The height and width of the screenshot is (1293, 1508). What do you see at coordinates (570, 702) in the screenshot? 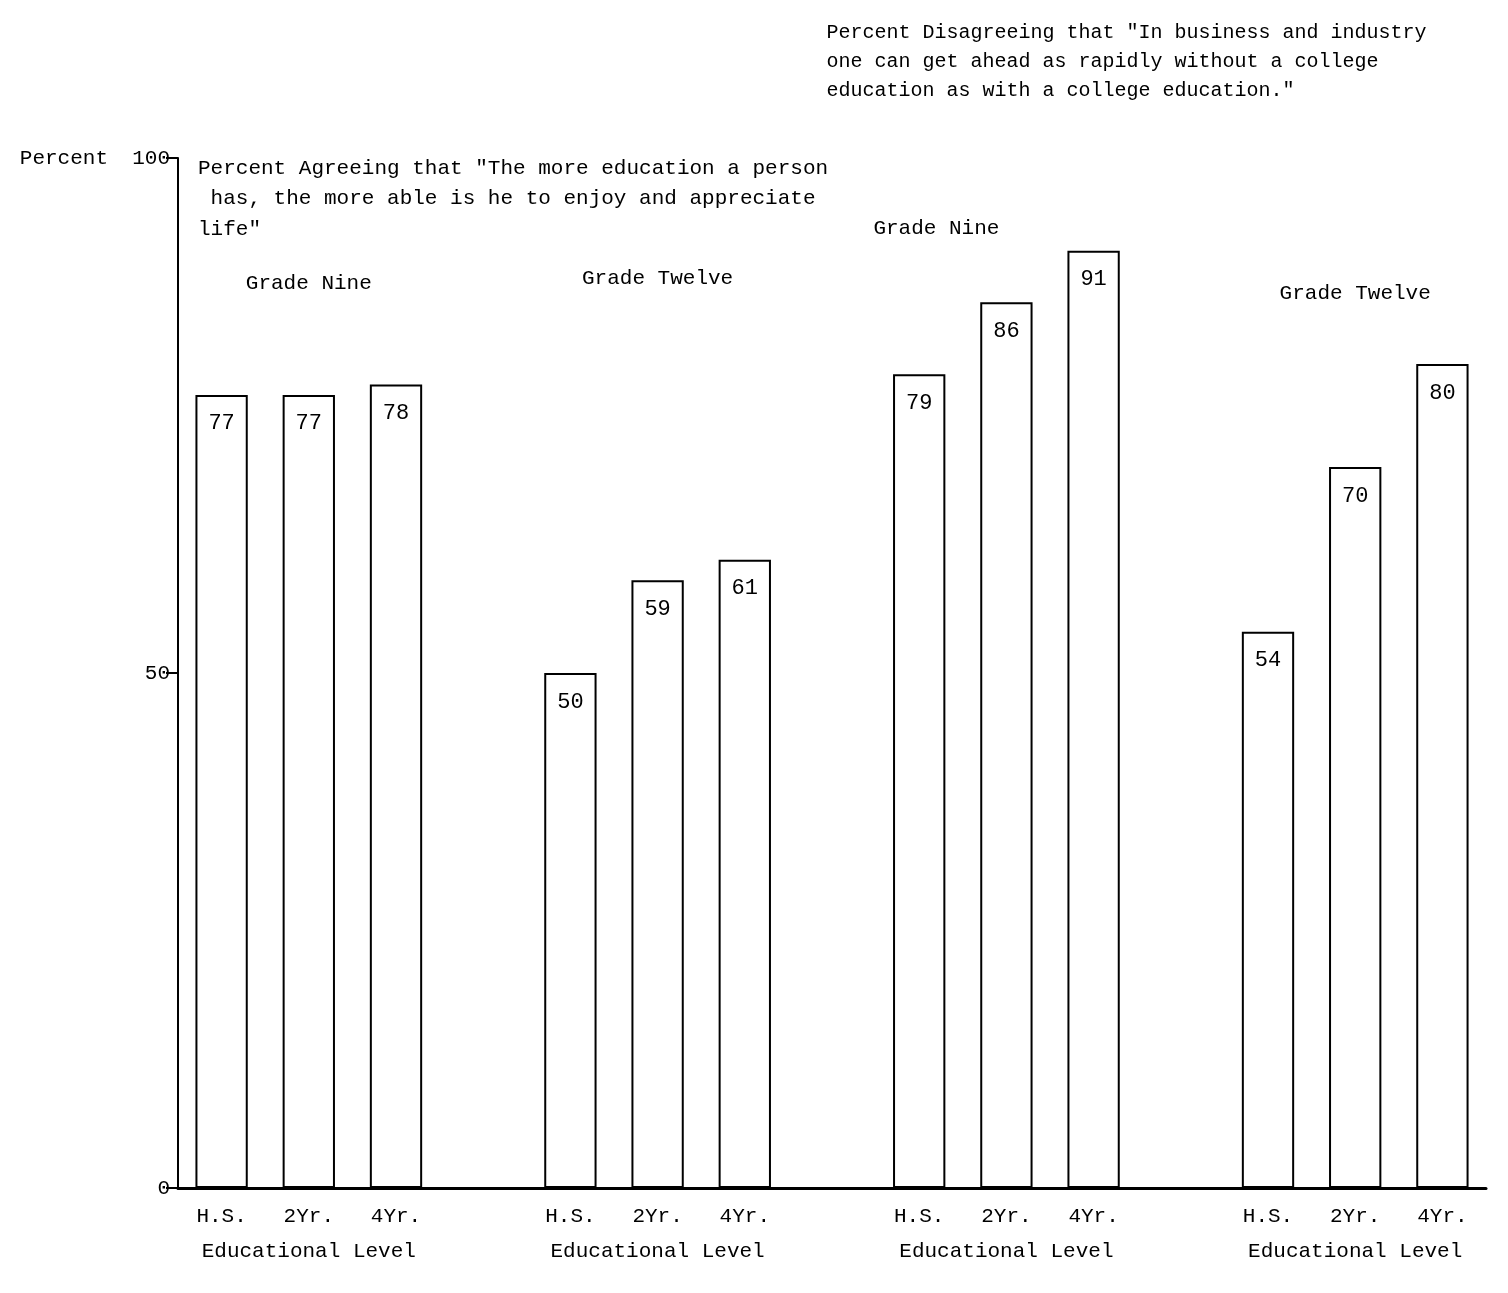
I see `data-label: 50` at bounding box center [570, 702].